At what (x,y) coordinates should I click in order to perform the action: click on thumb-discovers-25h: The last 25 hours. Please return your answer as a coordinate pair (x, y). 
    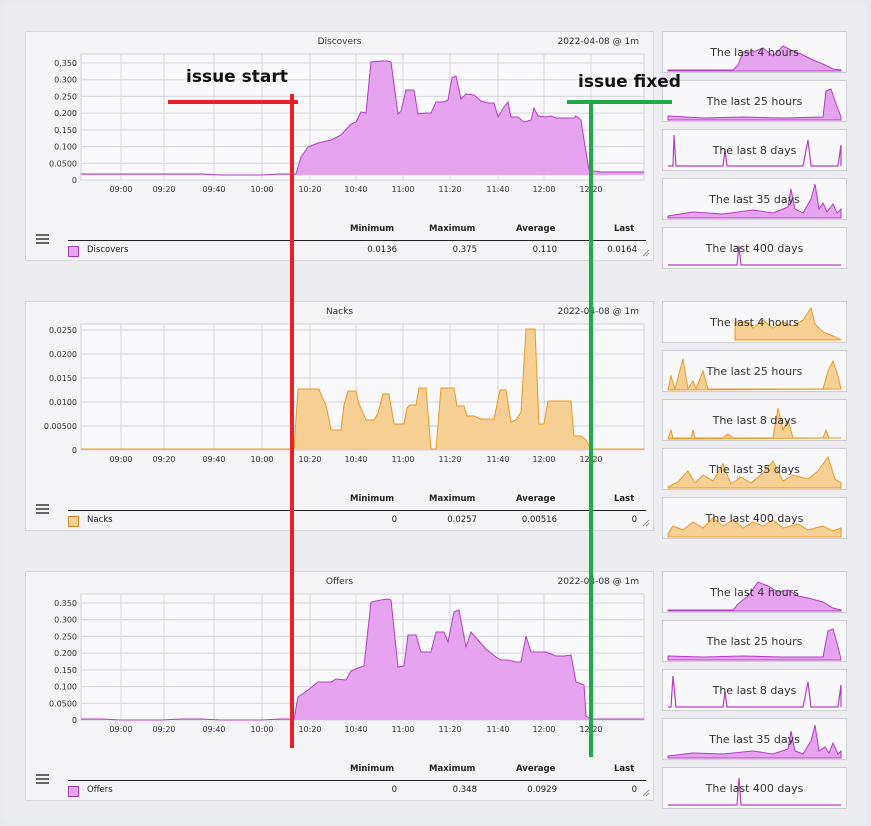
    Looking at the image, I should click on (754, 101).